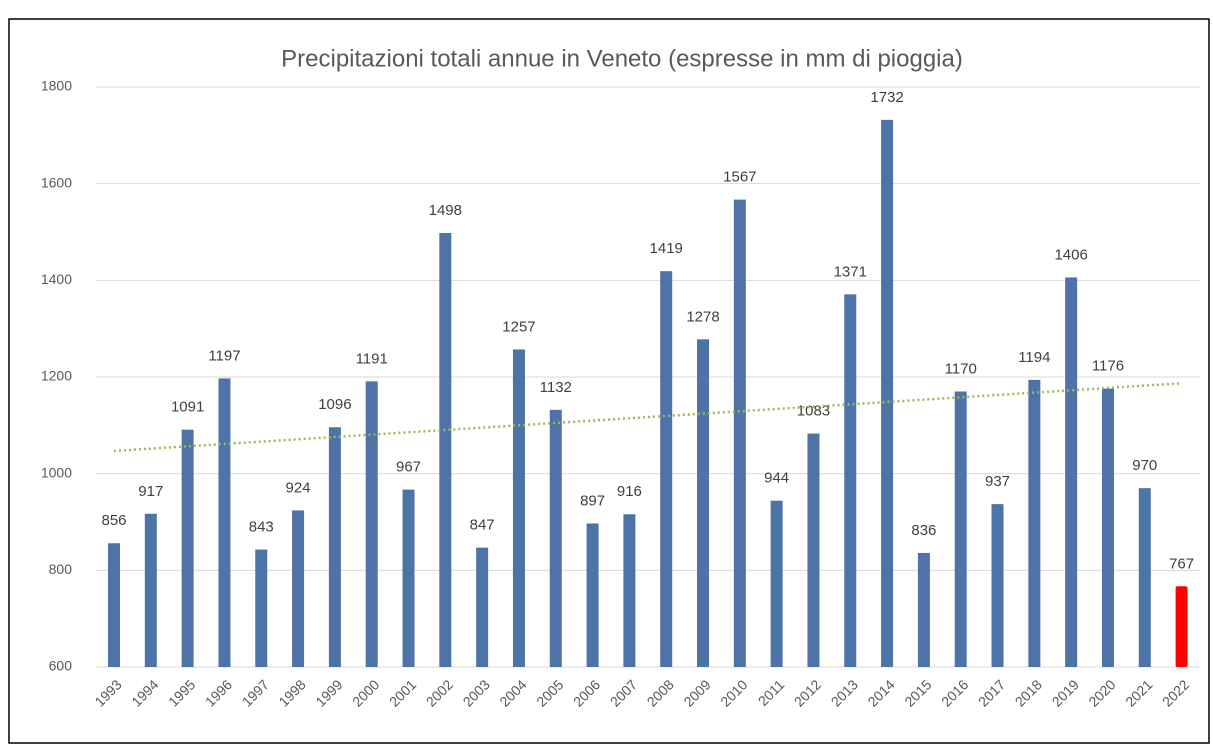 The image size is (1213, 744). What do you see at coordinates (518, 326) in the screenshot?
I see `data-label: 1257` at bounding box center [518, 326].